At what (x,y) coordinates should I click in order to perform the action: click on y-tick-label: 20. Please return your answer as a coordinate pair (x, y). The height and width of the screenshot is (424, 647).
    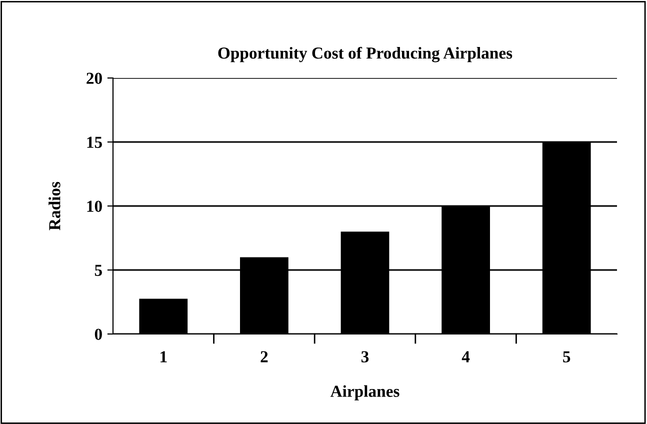
    Looking at the image, I should click on (94, 78).